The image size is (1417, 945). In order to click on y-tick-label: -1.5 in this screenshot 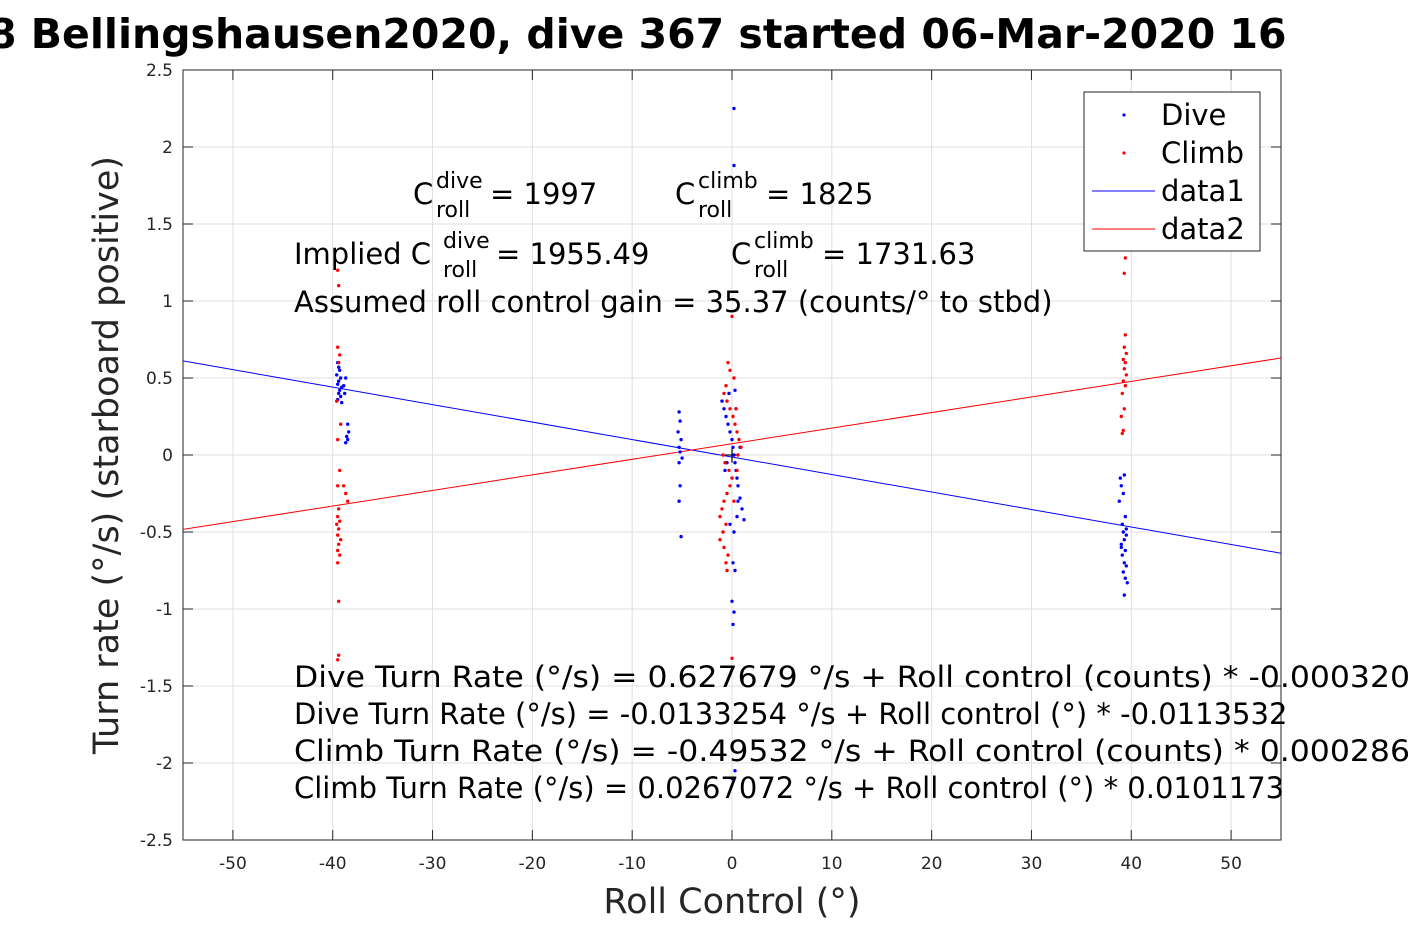, I will do `click(156, 687)`.